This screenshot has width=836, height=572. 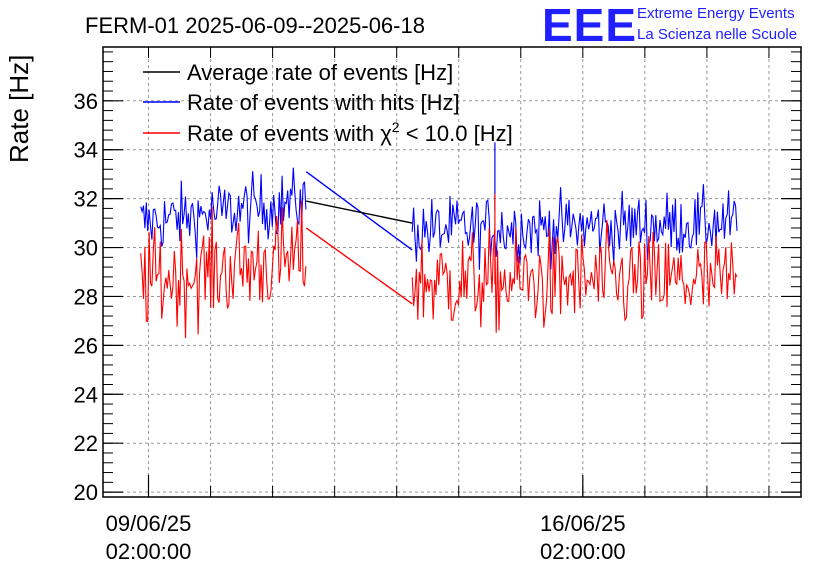 I want to click on y-axis-label: Rate [Hz], so click(x=19, y=109).